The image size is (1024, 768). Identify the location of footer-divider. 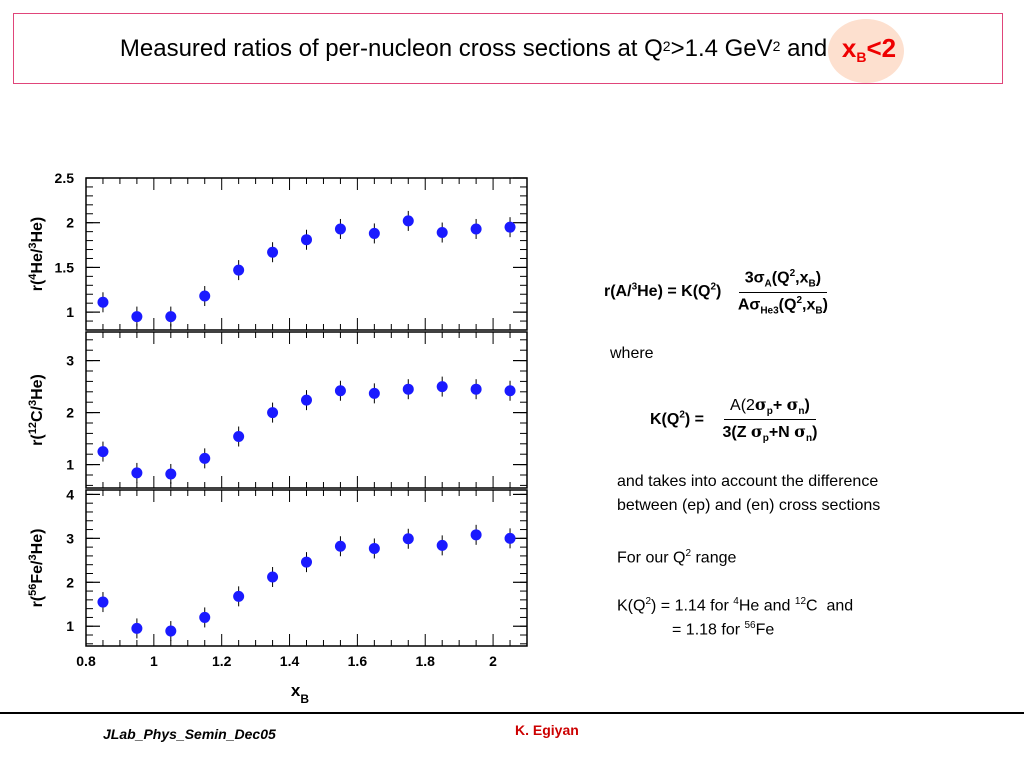
(512, 713).